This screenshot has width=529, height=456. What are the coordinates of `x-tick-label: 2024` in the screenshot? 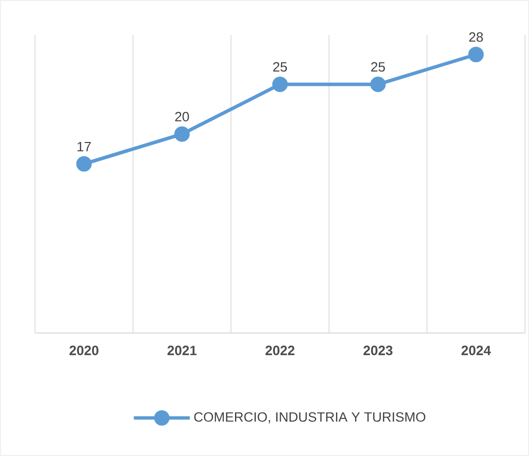 It's located at (476, 351).